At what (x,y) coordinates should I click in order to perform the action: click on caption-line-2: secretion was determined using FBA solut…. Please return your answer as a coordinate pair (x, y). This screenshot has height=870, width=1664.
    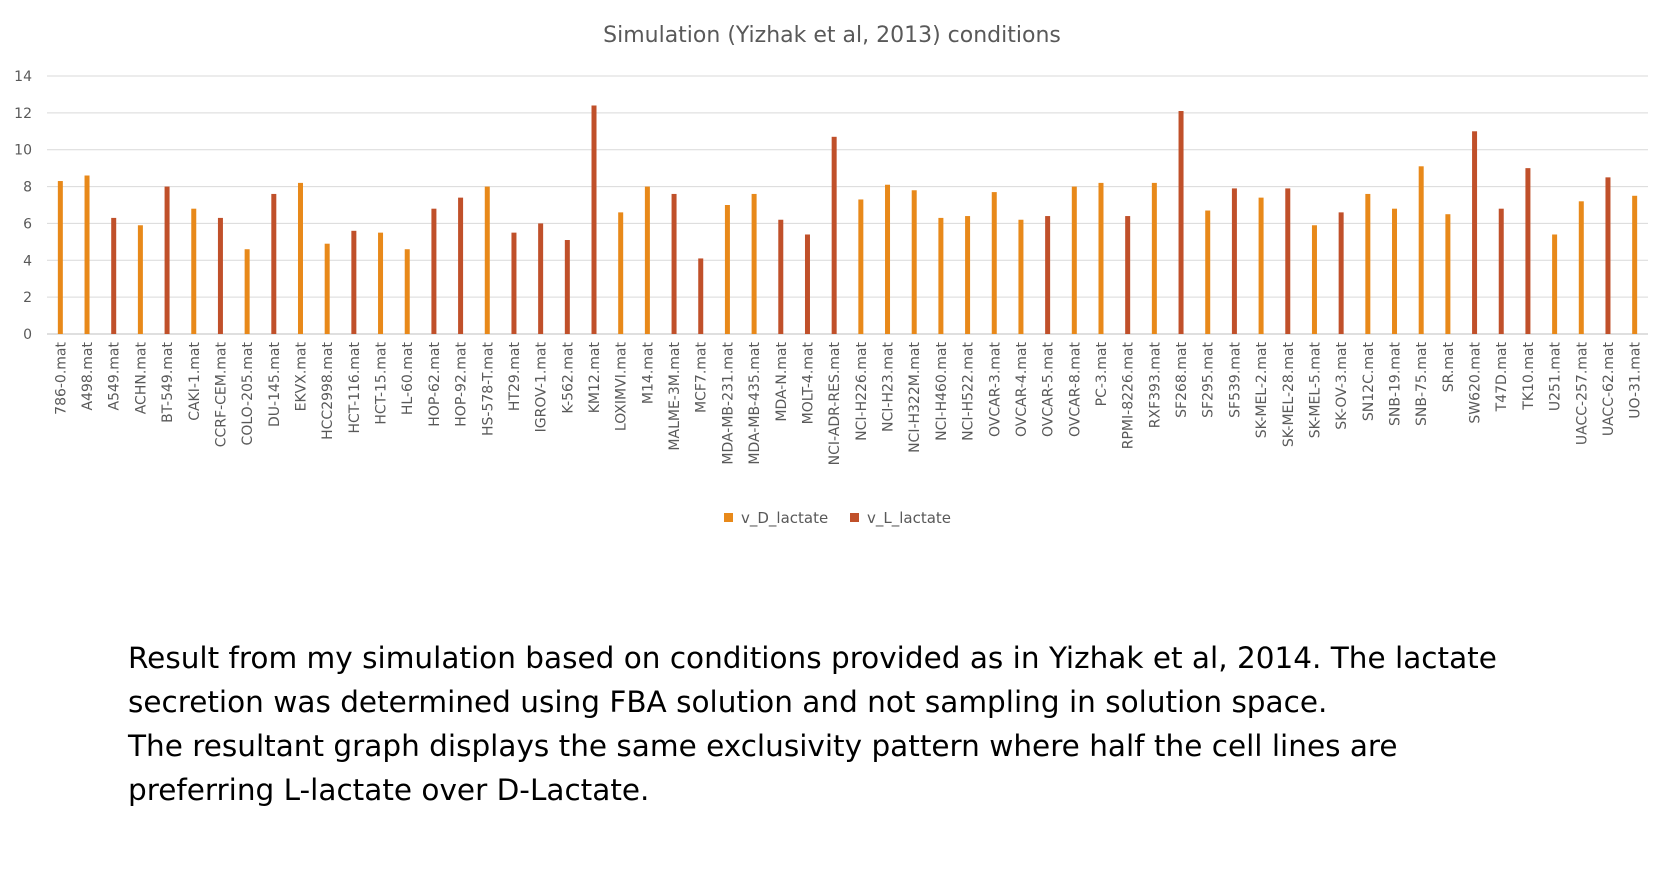
    Looking at the image, I should click on (728, 702).